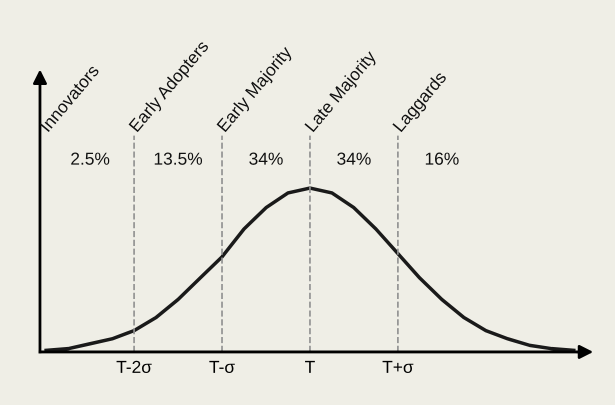 The width and height of the screenshot is (615, 405). Describe the element at coordinates (222, 367) in the screenshot. I see `x-tick-label: T-σ` at that location.